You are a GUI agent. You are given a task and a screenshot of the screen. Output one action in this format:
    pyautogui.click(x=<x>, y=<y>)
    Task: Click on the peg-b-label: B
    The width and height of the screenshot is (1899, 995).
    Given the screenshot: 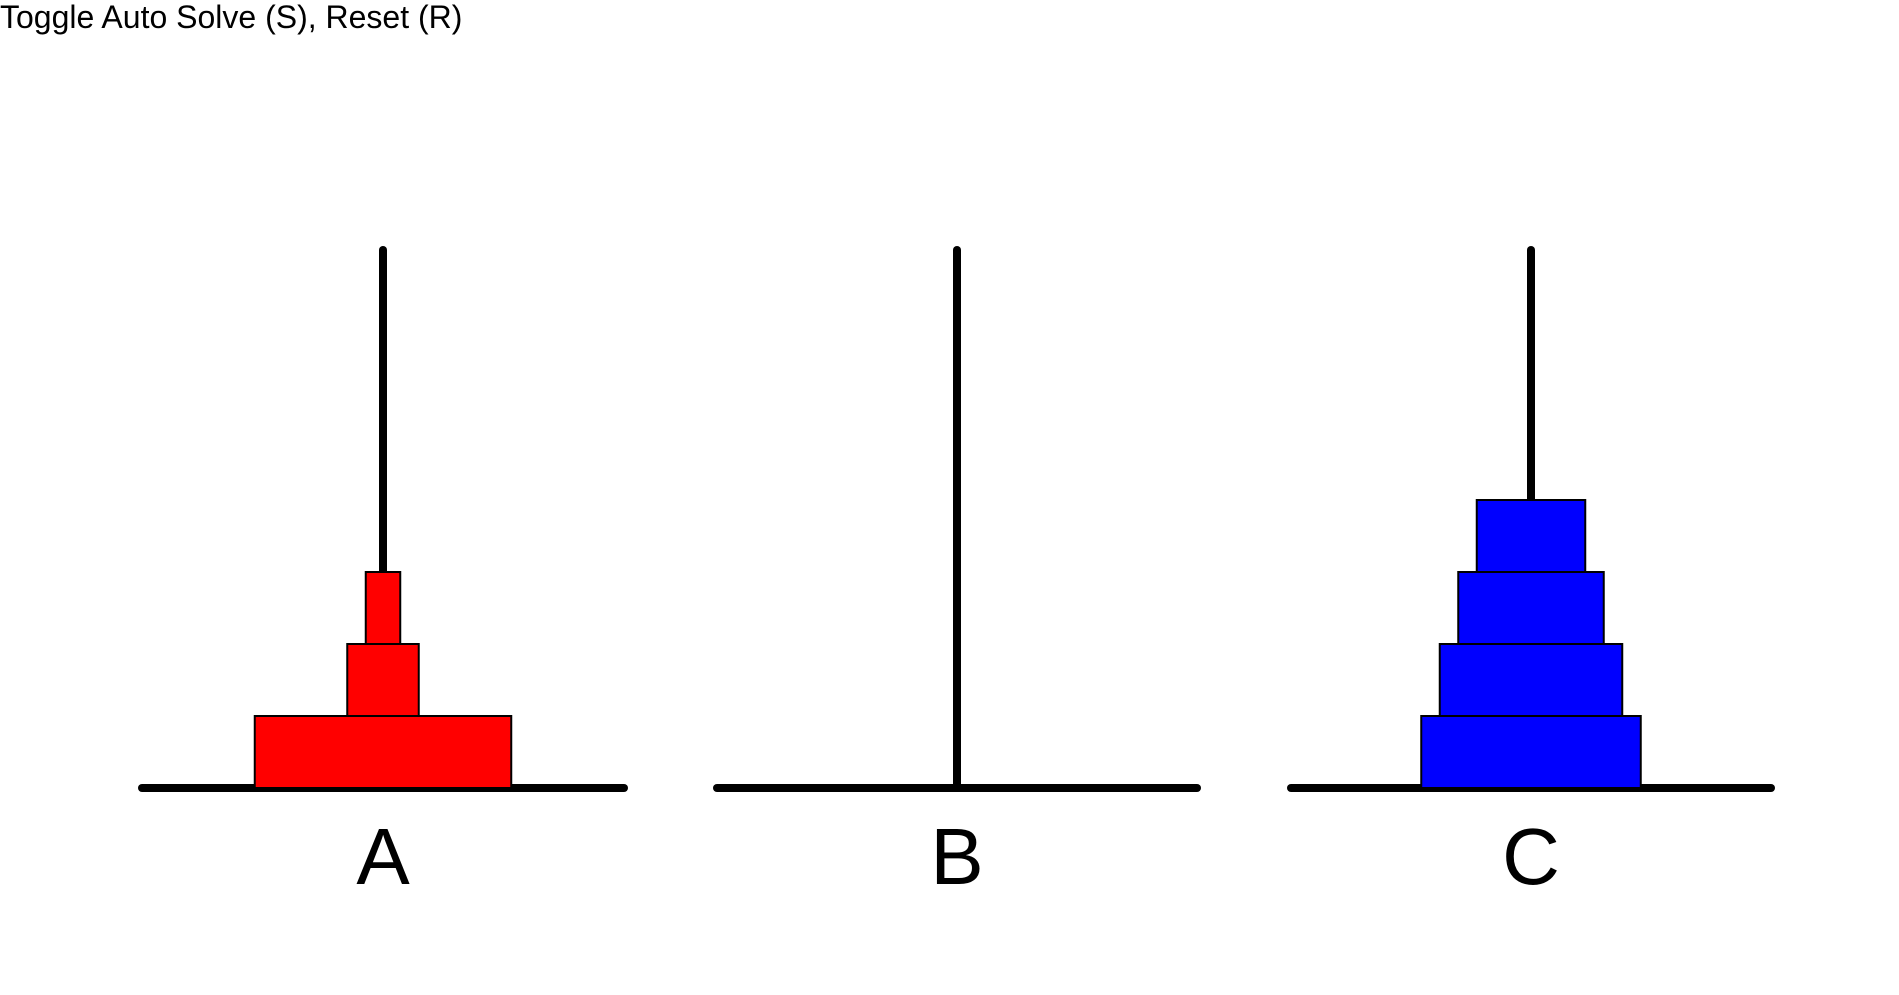 What is the action you would take?
    pyautogui.click(x=956, y=856)
    